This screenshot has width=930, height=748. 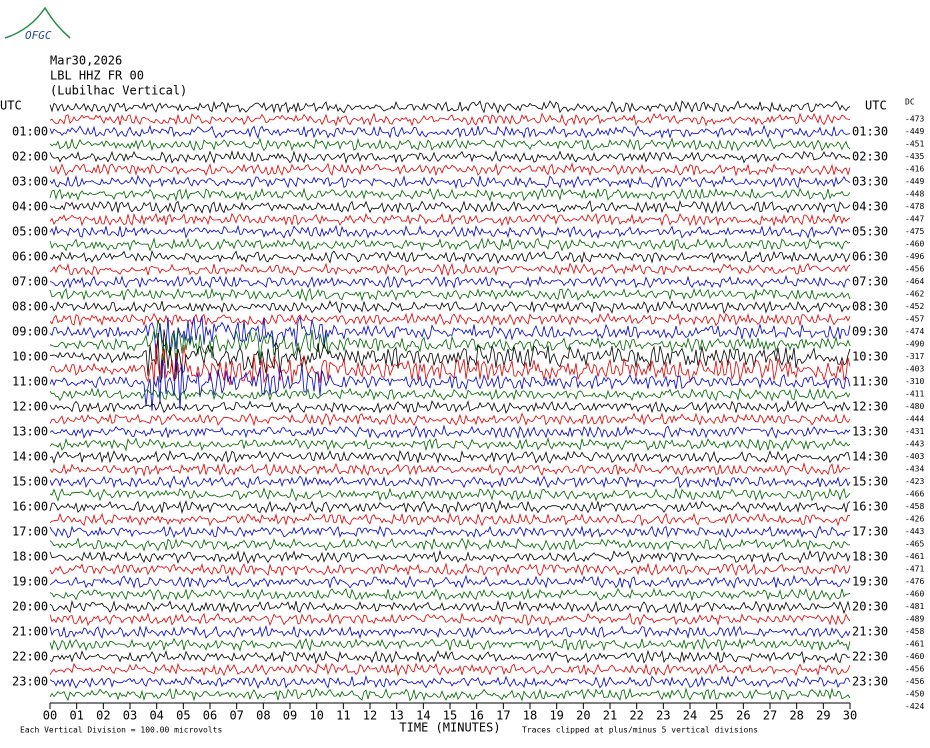 I want to click on x-tick-label: 18, so click(x=530, y=716).